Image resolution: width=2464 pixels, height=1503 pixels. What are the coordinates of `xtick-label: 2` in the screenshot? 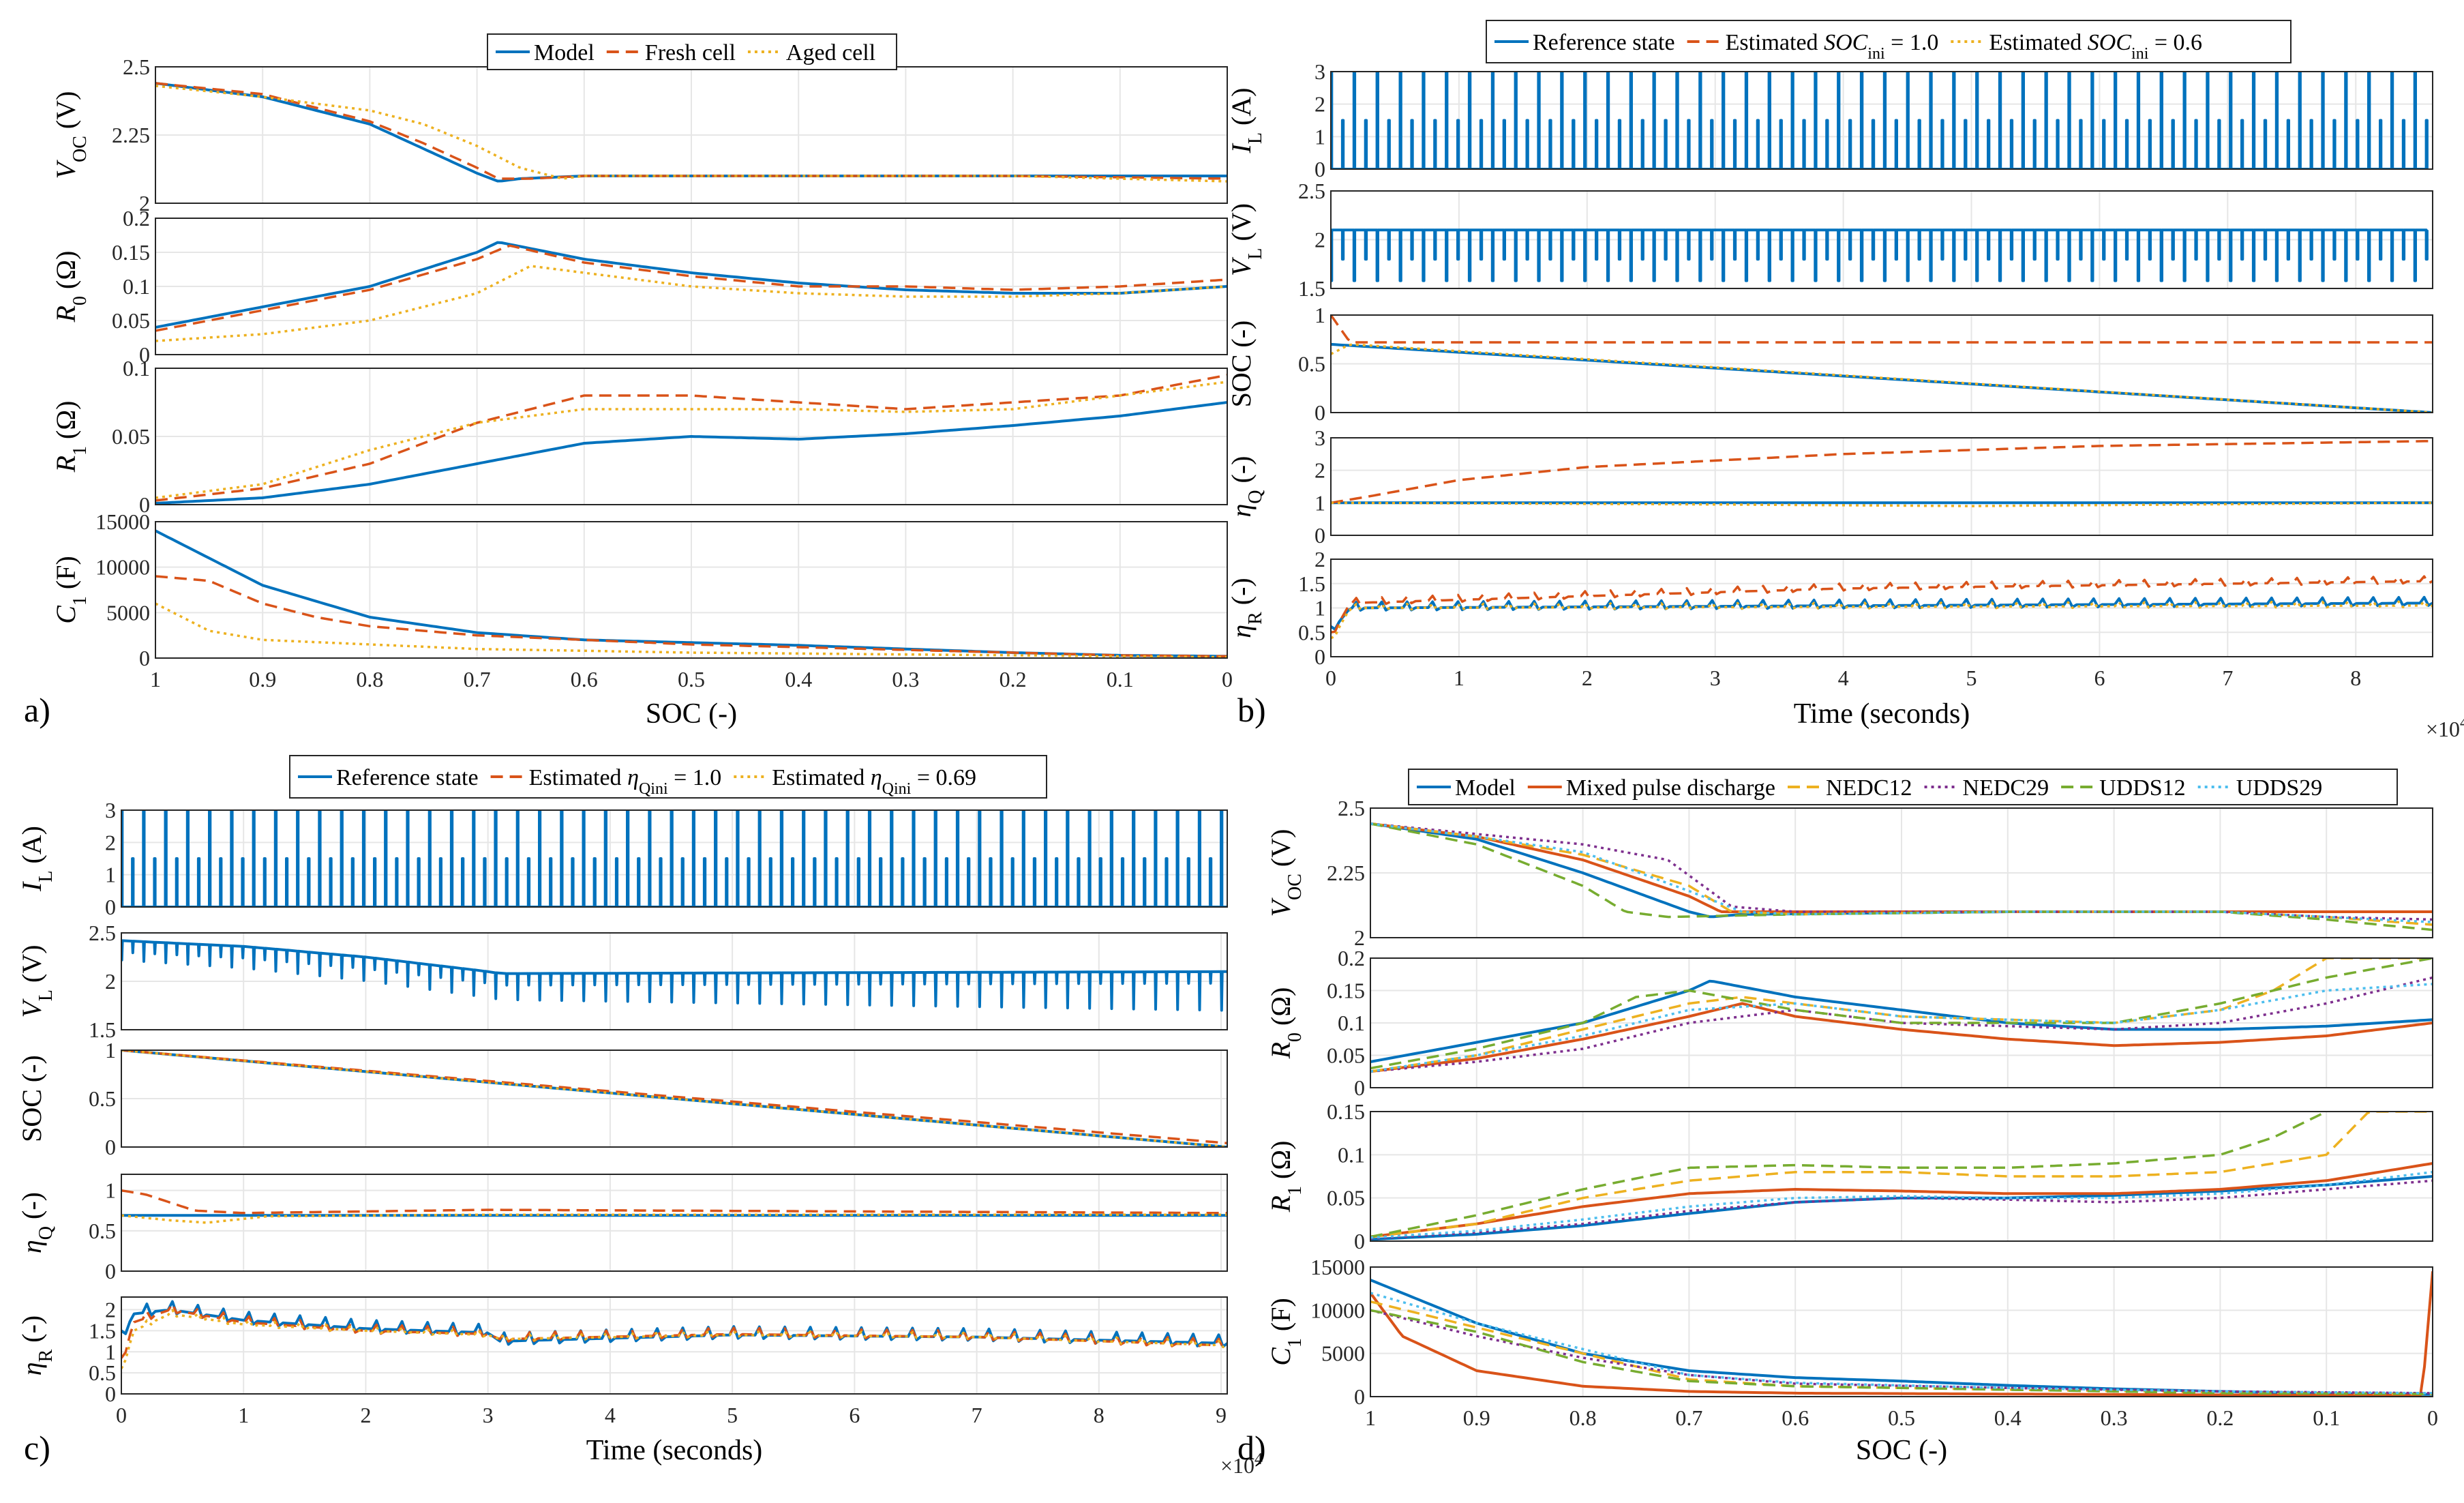 It's located at (1588, 678).